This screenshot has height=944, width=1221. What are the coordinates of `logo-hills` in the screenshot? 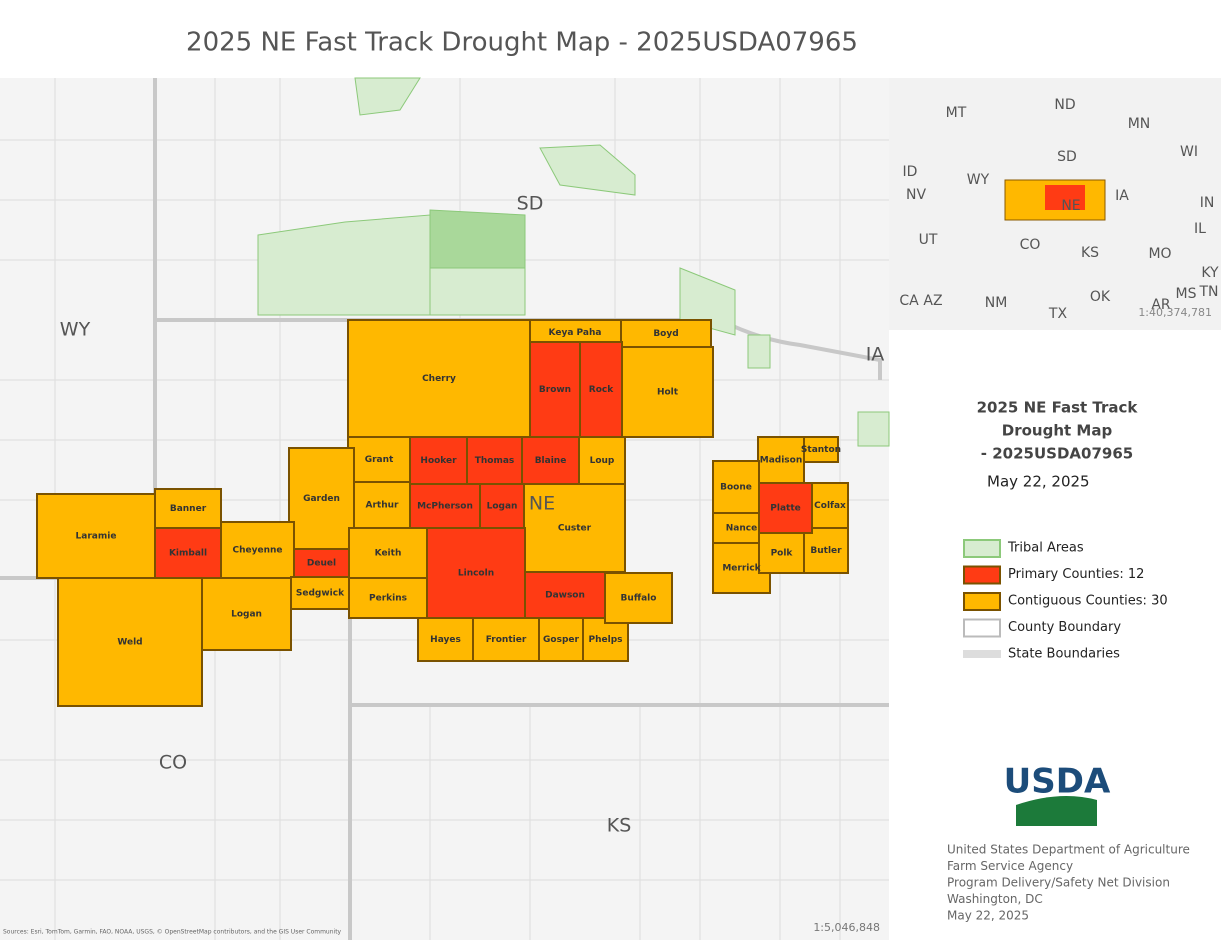 It's located at (1056, 811).